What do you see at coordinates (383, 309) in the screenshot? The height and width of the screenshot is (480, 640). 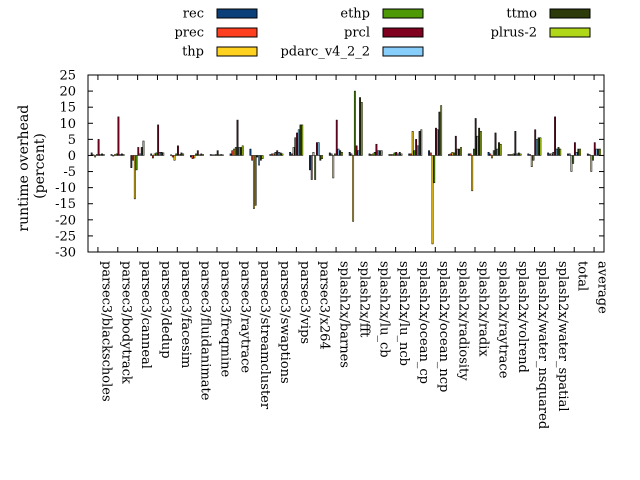 I see `x-tick-label: splash2x/lu_cb` at bounding box center [383, 309].